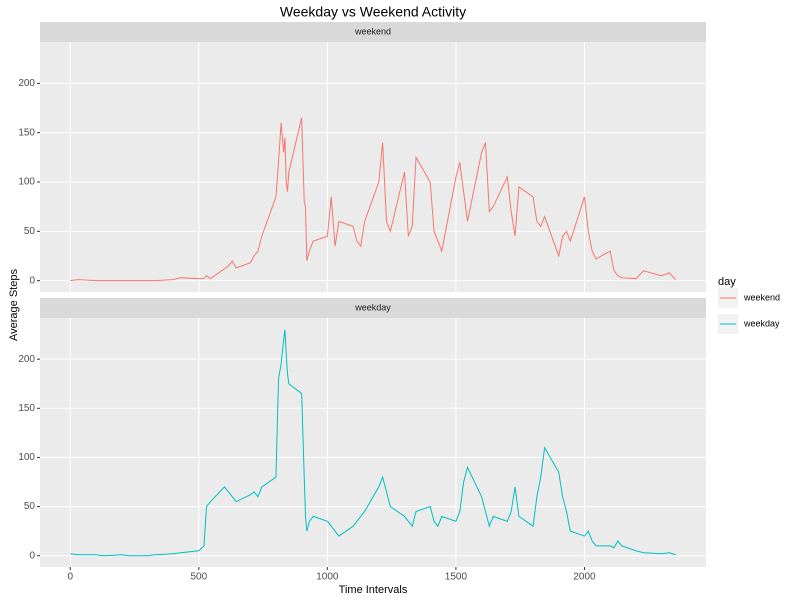 The height and width of the screenshot is (600, 800). Describe the element at coordinates (761, 297) in the screenshot. I see `legend-label: weekend` at that location.